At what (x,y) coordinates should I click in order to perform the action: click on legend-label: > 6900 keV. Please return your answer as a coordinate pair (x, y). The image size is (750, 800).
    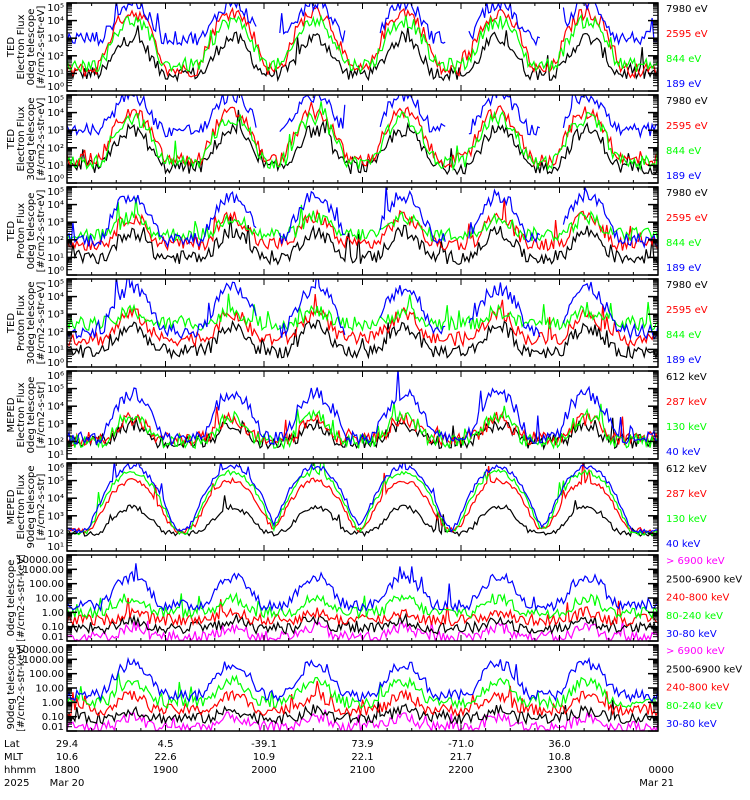
    Looking at the image, I should click on (695, 561).